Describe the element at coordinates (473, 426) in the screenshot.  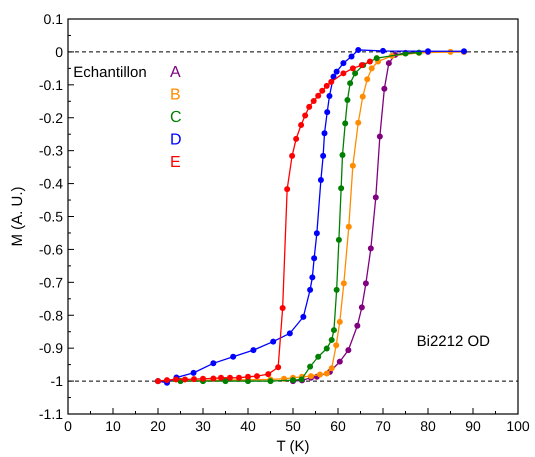
I see `x-tick-label: 90` at that location.